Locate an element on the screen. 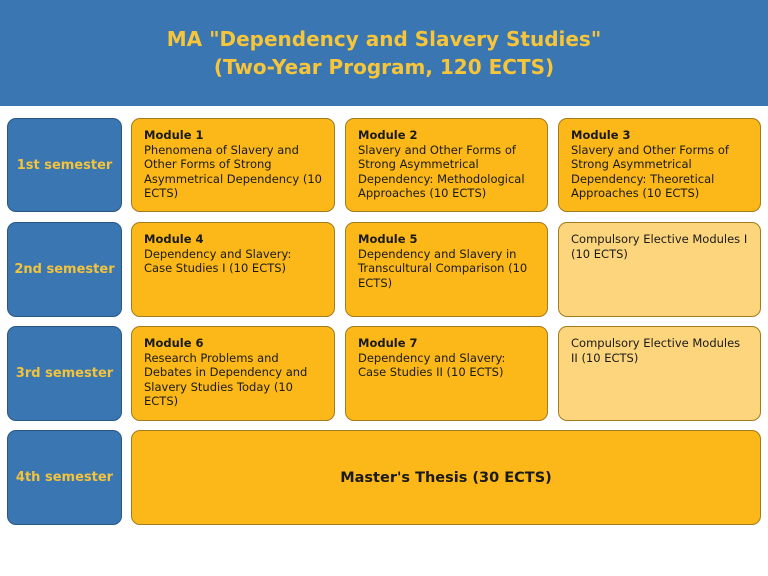 This screenshot has width=768, height=576. semester-3: 3rd semester is located at coordinates (64, 373).